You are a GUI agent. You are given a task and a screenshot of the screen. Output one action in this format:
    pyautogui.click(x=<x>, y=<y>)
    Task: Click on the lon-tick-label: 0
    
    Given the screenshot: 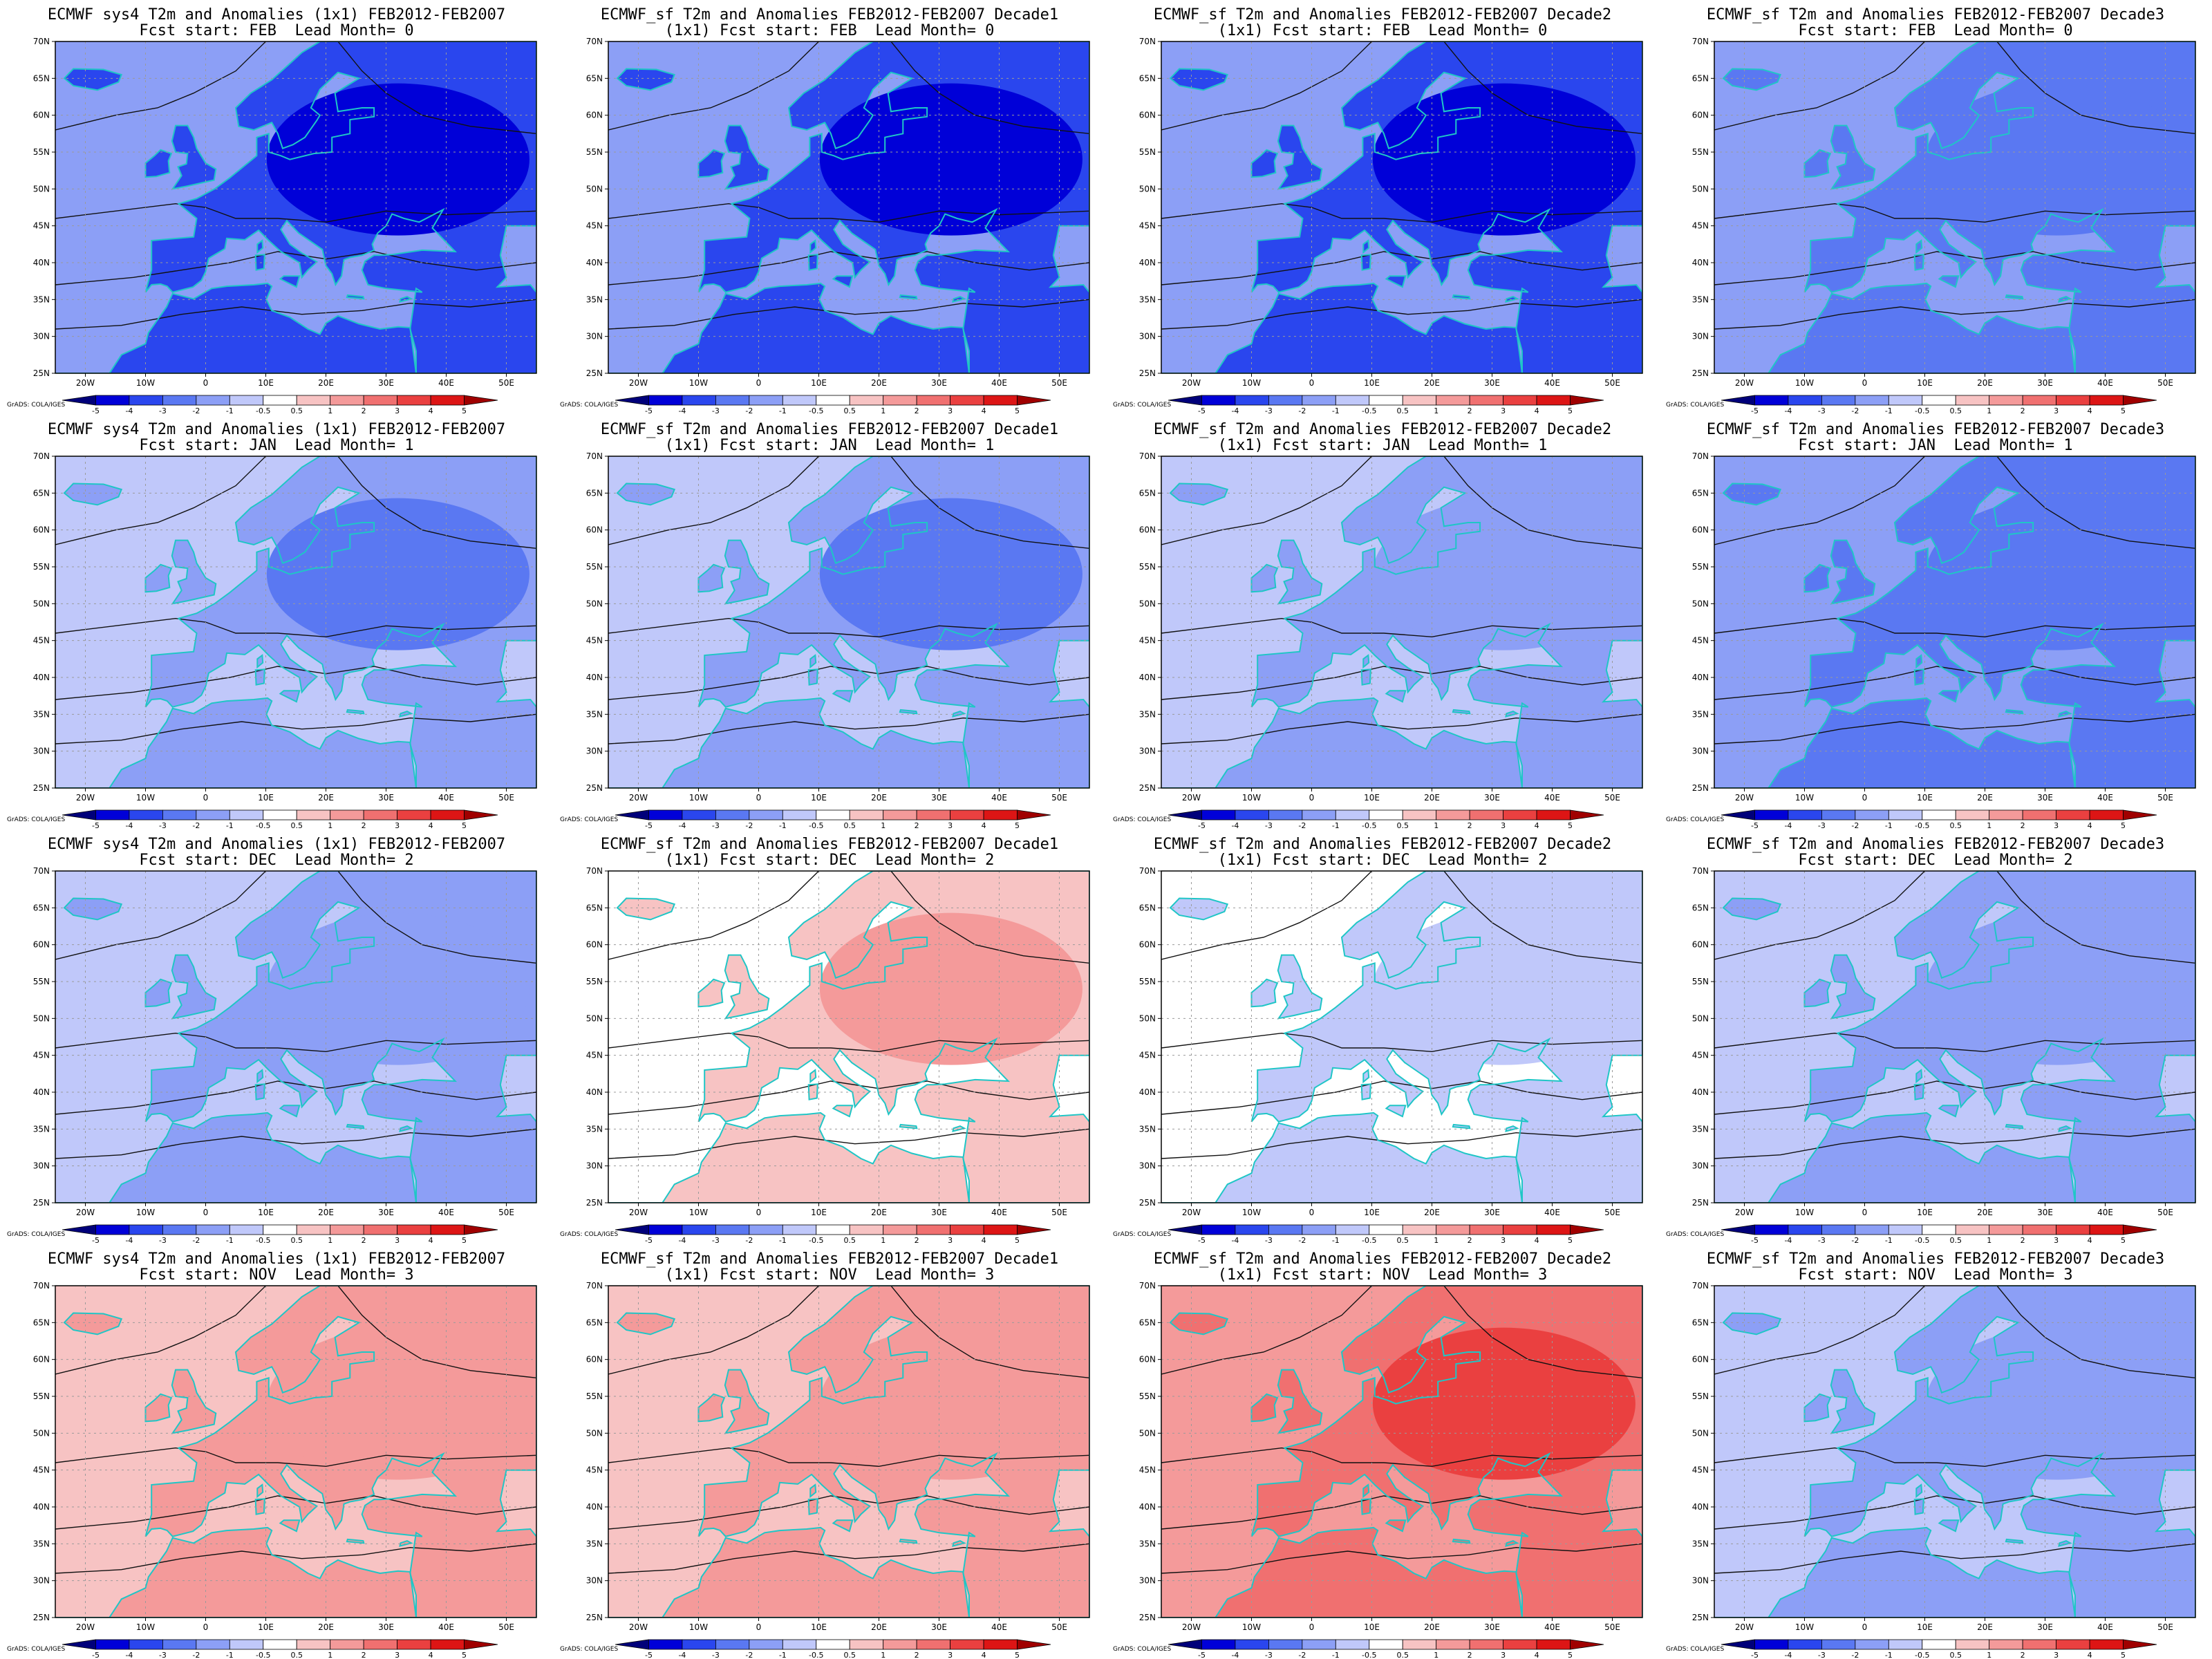 What is the action you would take?
    pyautogui.click(x=1865, y=383)
    